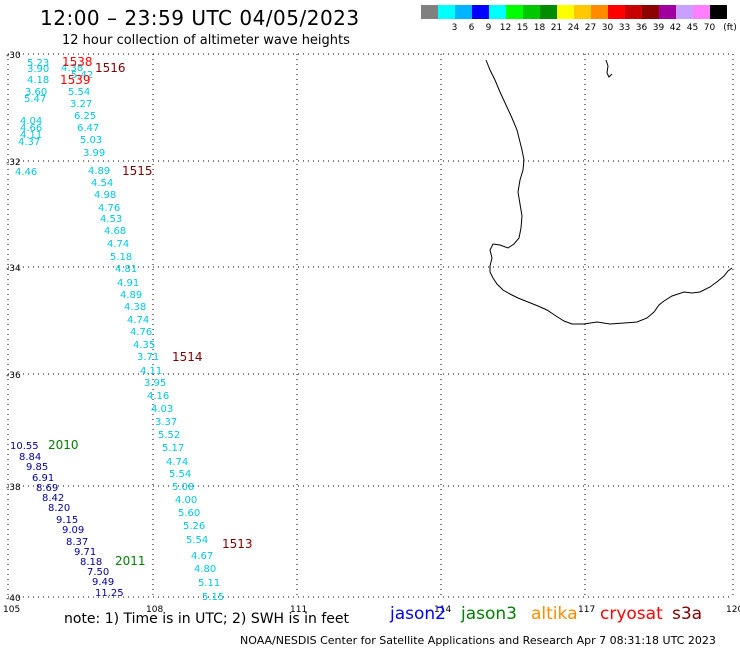 The height and width of the screenshot is (650, 740). Describe the element at coordinates (13, 488) in the screenshot. I see `latitude-label: -38` at that location.